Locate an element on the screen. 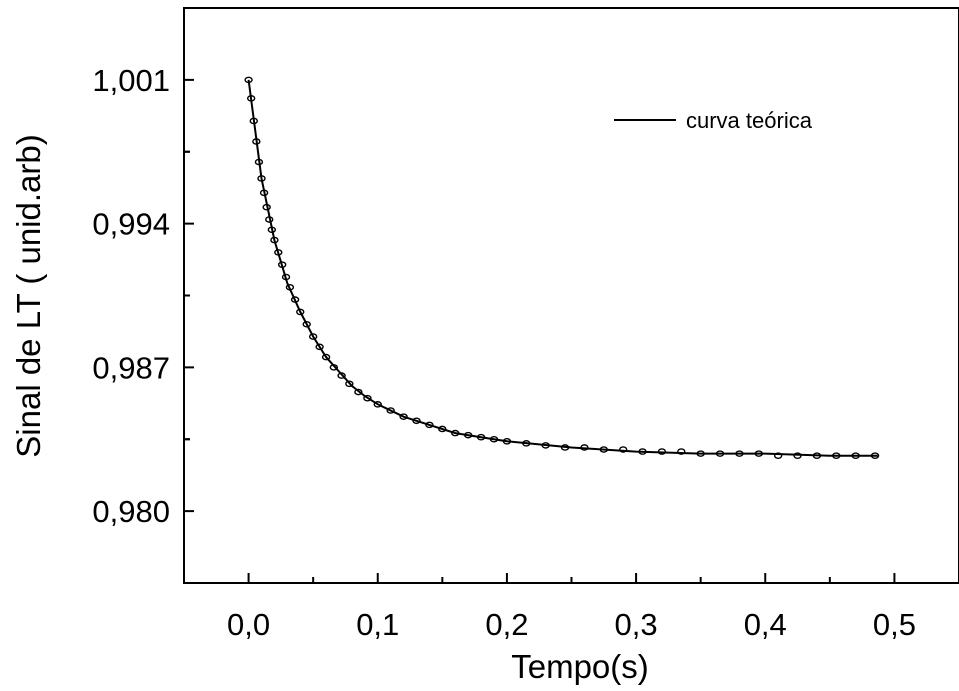 This screenshot has width=959, height=691. y-tick-label: 0,980 is located at coordinates (131, 511).